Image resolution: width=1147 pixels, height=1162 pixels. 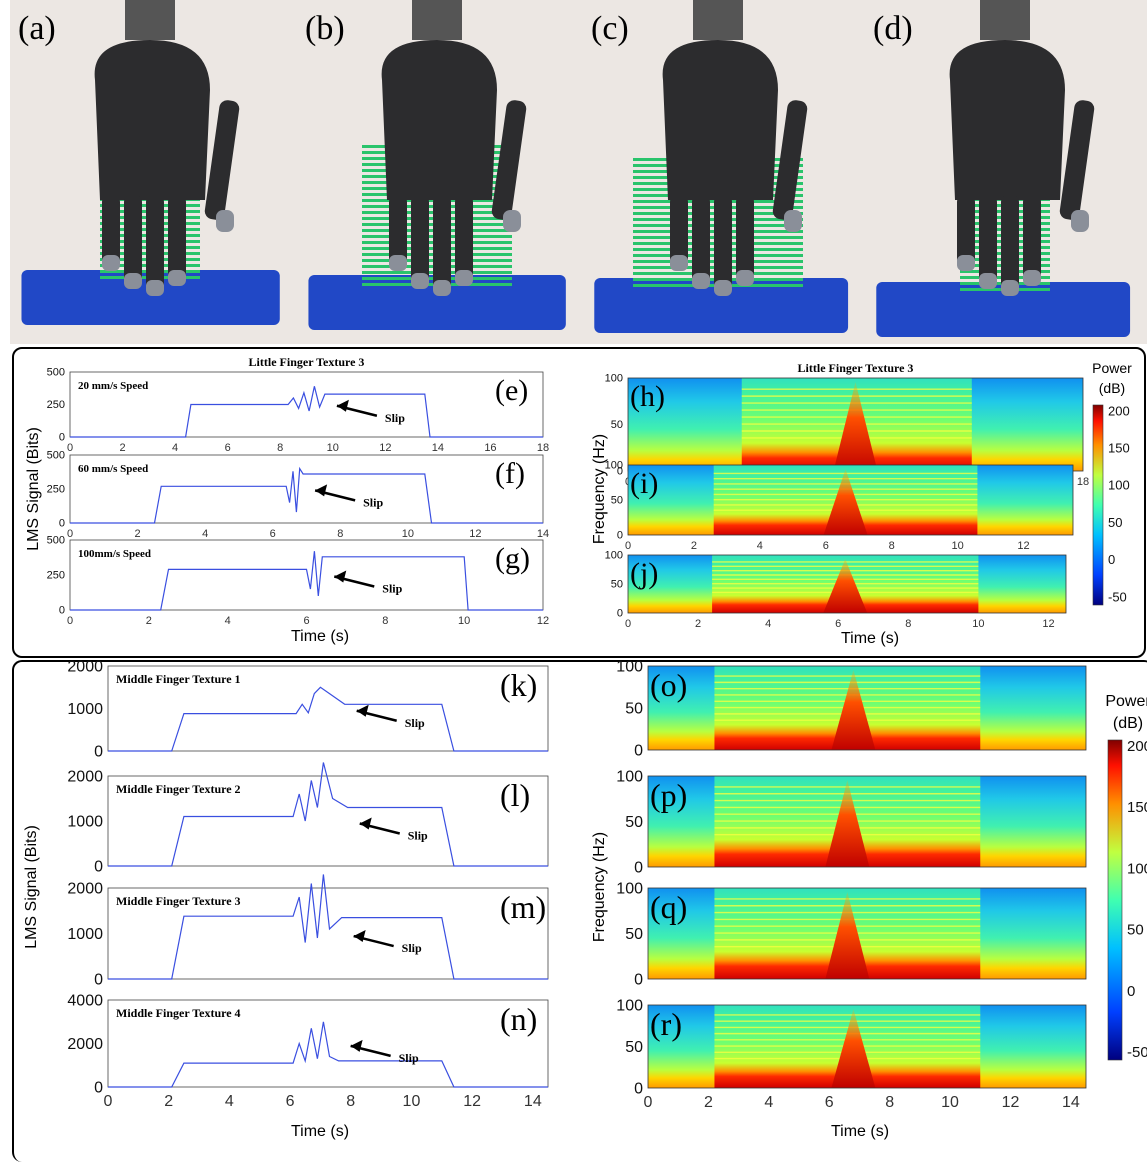 I want to click on chart-j: 0 2 4 6 8 10 12 0 50 100 (j), so click(x=836, y=590).